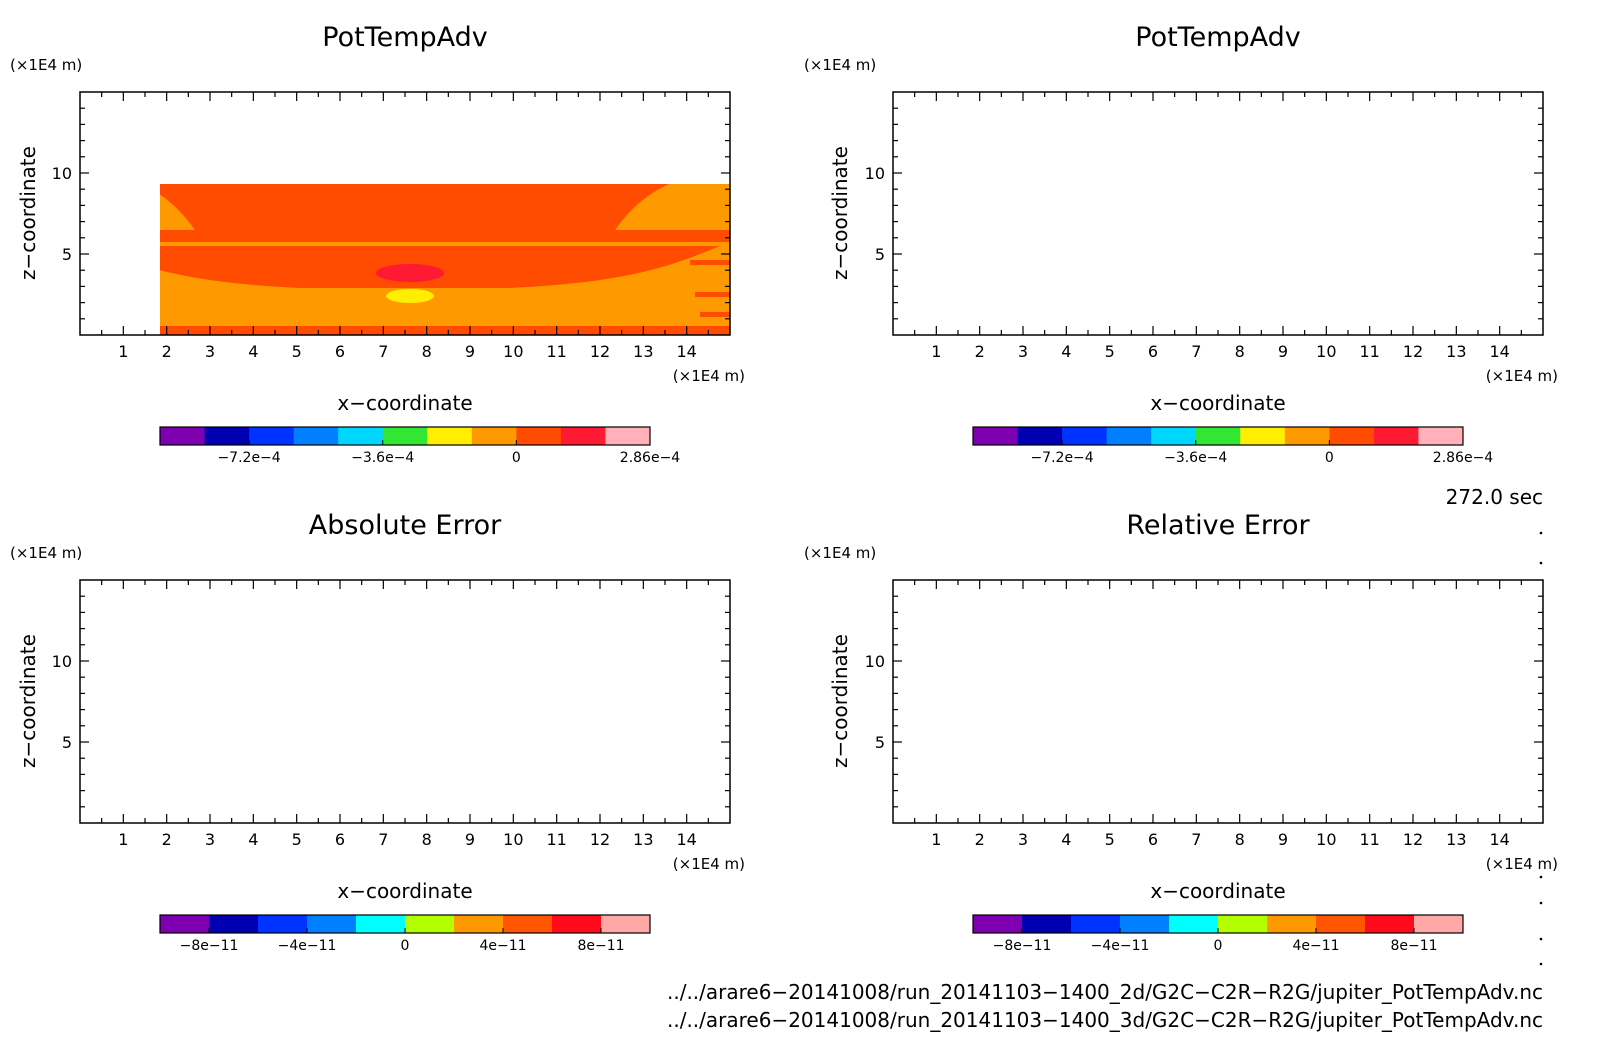 The height and width of the screenshot is (1058, 1604). Describe the element at coordinates (1369, 839) in the screenshot. I see `x-tick-label: 11` at that location.